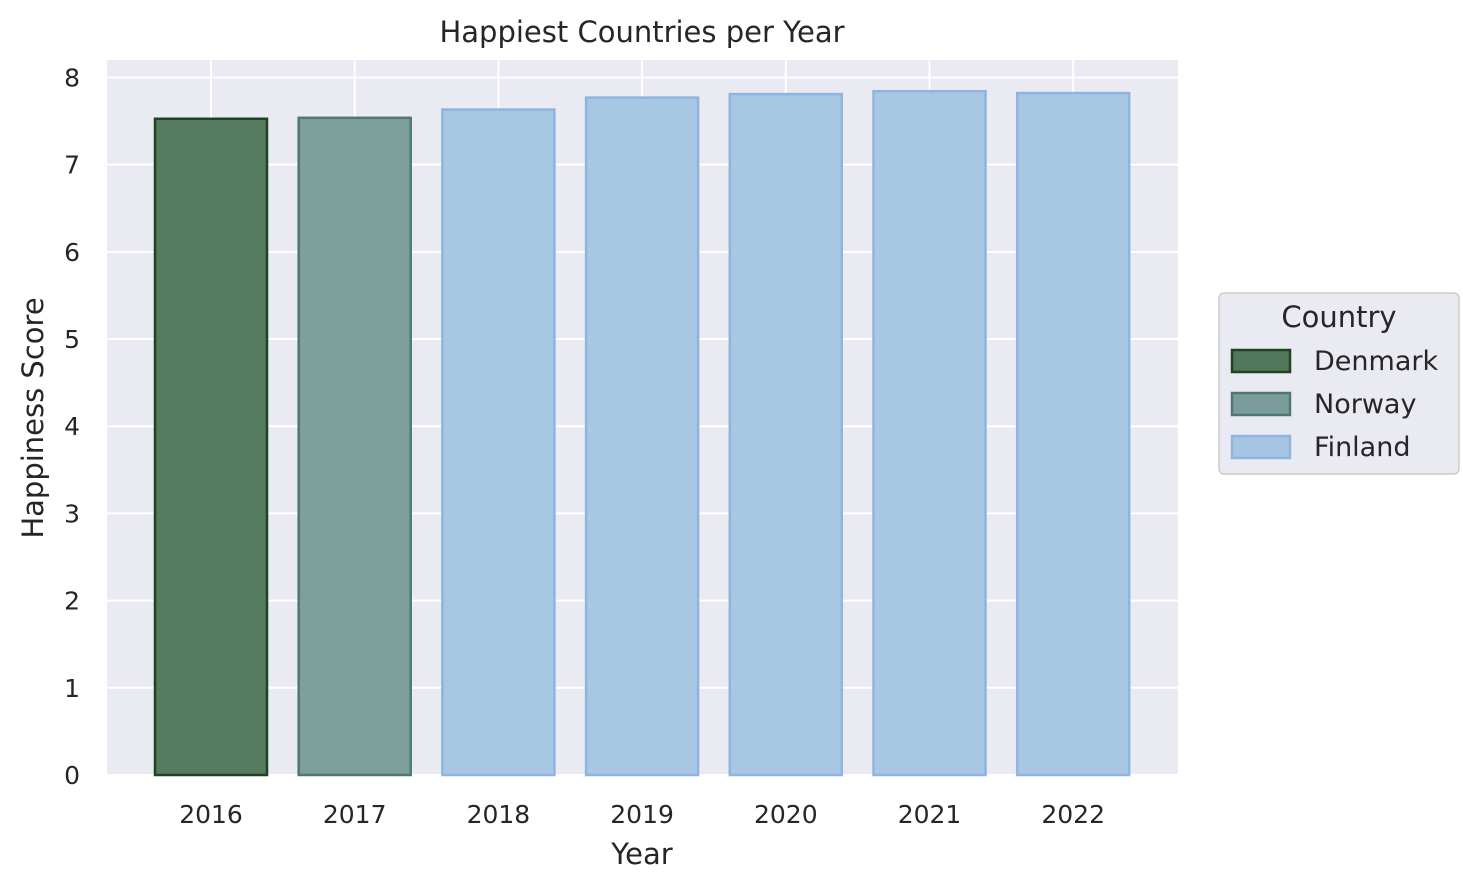 The width and height of the screenshot is (1463, 890). I want to click on legend-label-denmark: Denmark, so click(1376, 361).